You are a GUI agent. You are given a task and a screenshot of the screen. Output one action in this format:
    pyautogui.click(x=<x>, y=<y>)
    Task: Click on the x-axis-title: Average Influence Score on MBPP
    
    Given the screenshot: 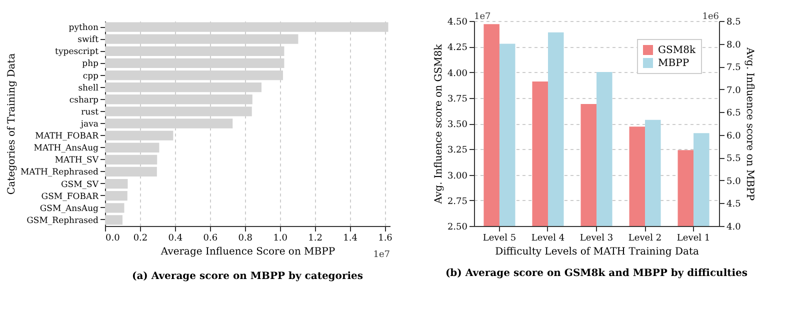 What is the action you would take?
    pyautogui.click(x=248, y=252)
    